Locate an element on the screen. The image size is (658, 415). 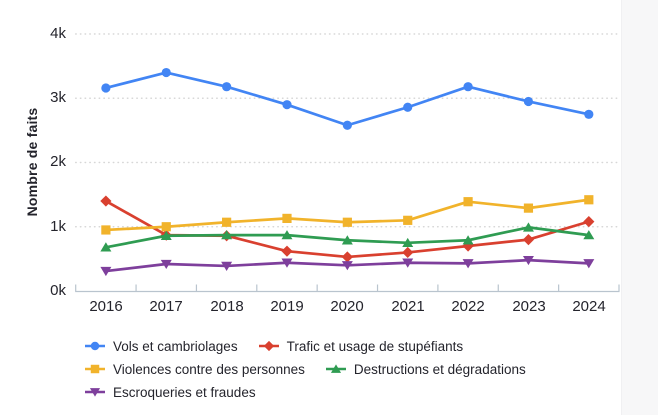
series-line is located at coordinates (347, 99).